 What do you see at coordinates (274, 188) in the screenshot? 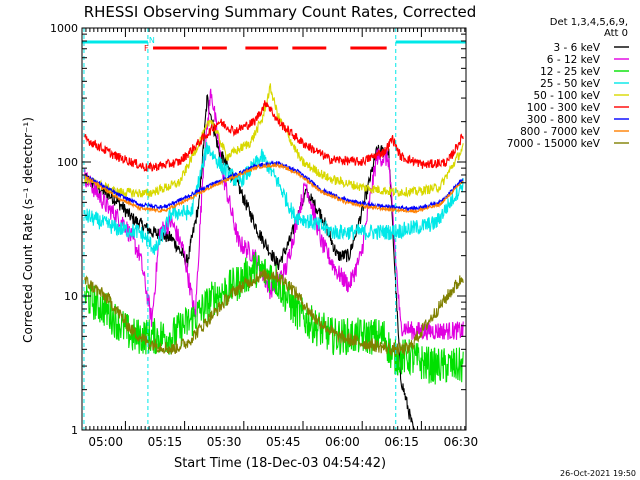
I see `series-line-800-7000keV` at bounding box center [274, 188].